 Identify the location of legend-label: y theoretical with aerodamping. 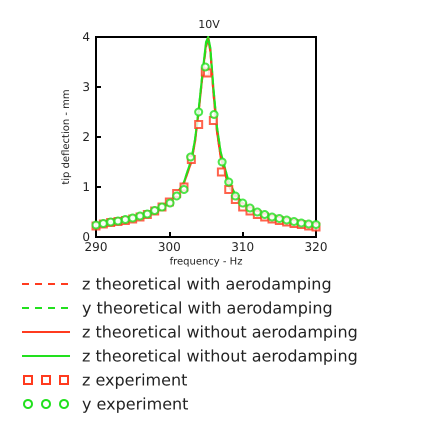
(207, 308).